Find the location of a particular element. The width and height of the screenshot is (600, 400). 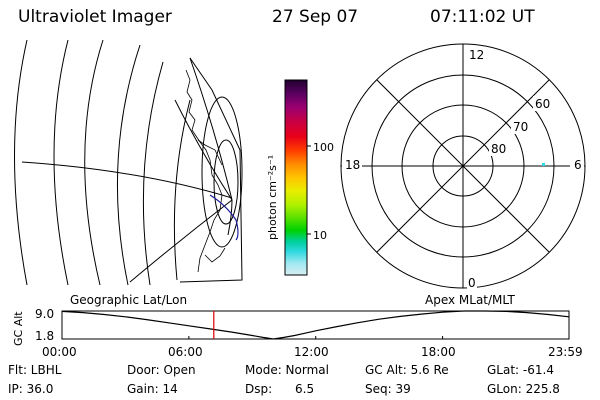

mlat-label-60: 60 is located at coordinates (542, 104).